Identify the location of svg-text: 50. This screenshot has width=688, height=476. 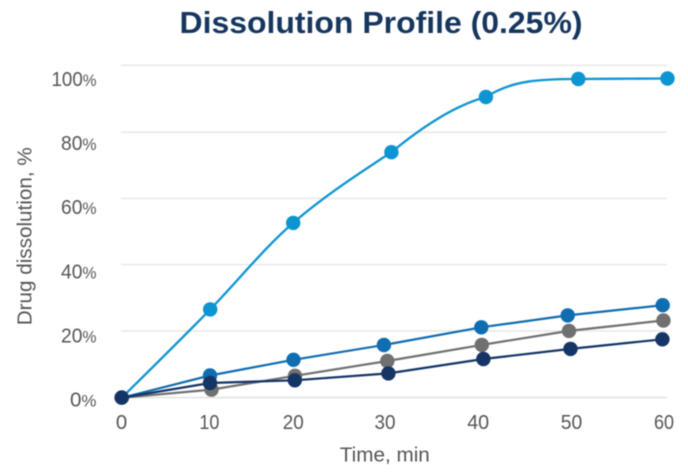
(572, 423).